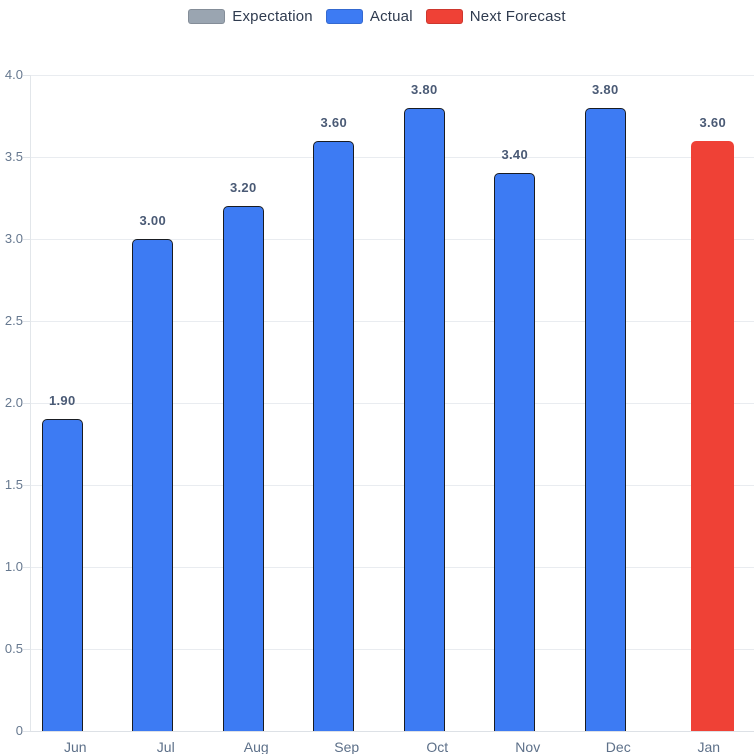 This screenshot has width=754, height=754. Describe the element at coordinates (713, 435) in the screenshot. I see `bar-next-forecast-jan` at that location.